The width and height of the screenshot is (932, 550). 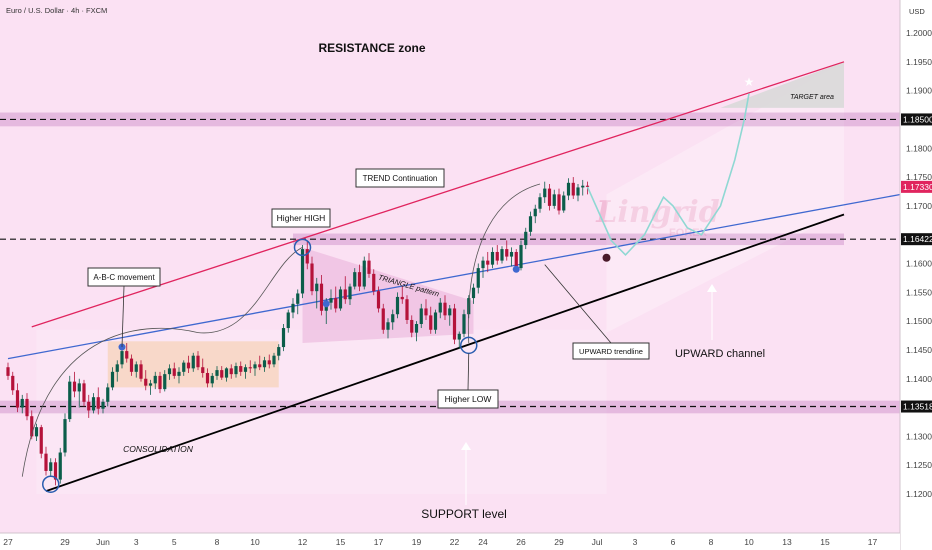 What do you see at coordinates (916, 275) in the screenshot?
I see `price-axis-panel` at bounding box center [916, 275].